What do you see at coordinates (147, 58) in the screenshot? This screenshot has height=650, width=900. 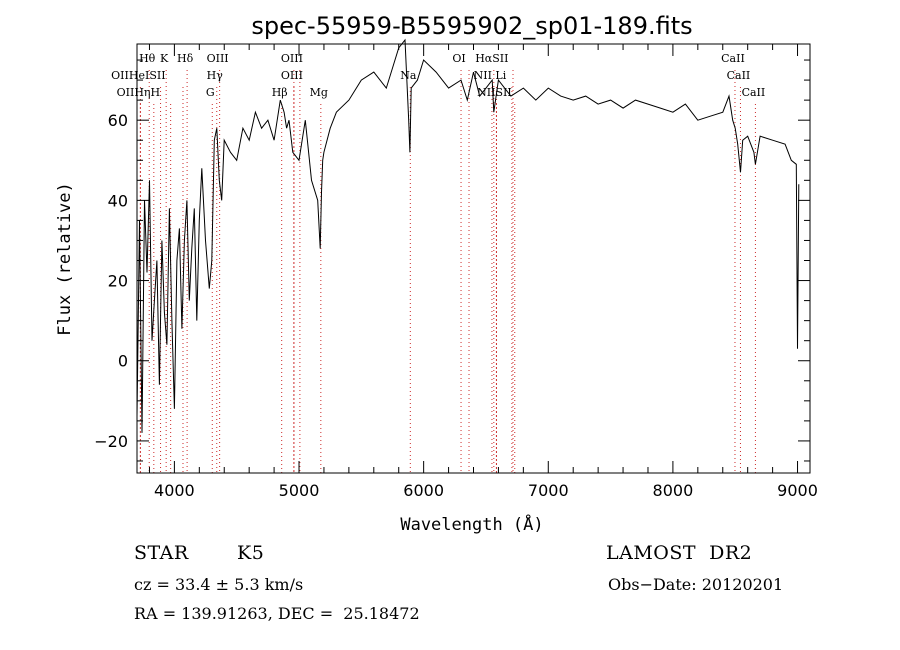 I see `line-label-h-theta: Hθ` at bounding box center [147, 58].